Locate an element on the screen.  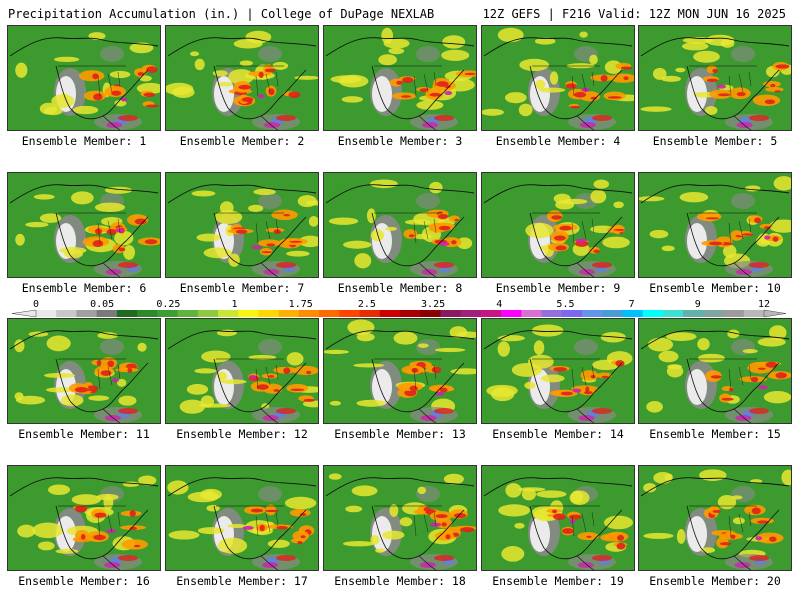
ensemble-member-label: Ensemble Member: 12 is located at coordinates (242, 434).